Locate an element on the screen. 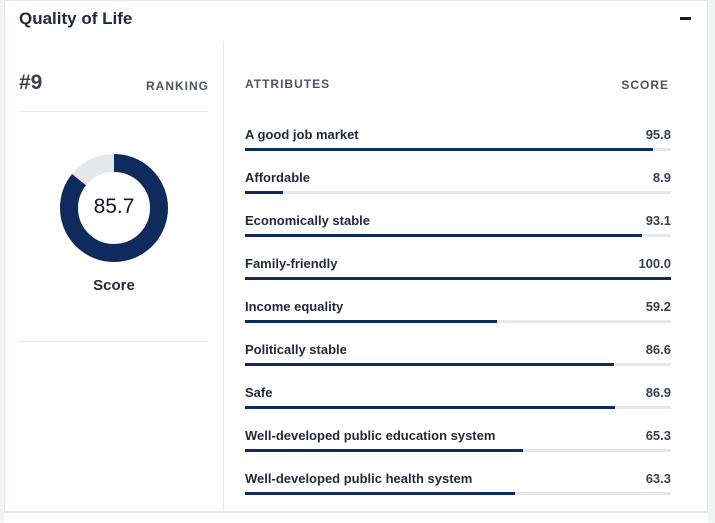 The image size is (715, 523). attribute-name: Affordable is located at coordinates (277, 177).